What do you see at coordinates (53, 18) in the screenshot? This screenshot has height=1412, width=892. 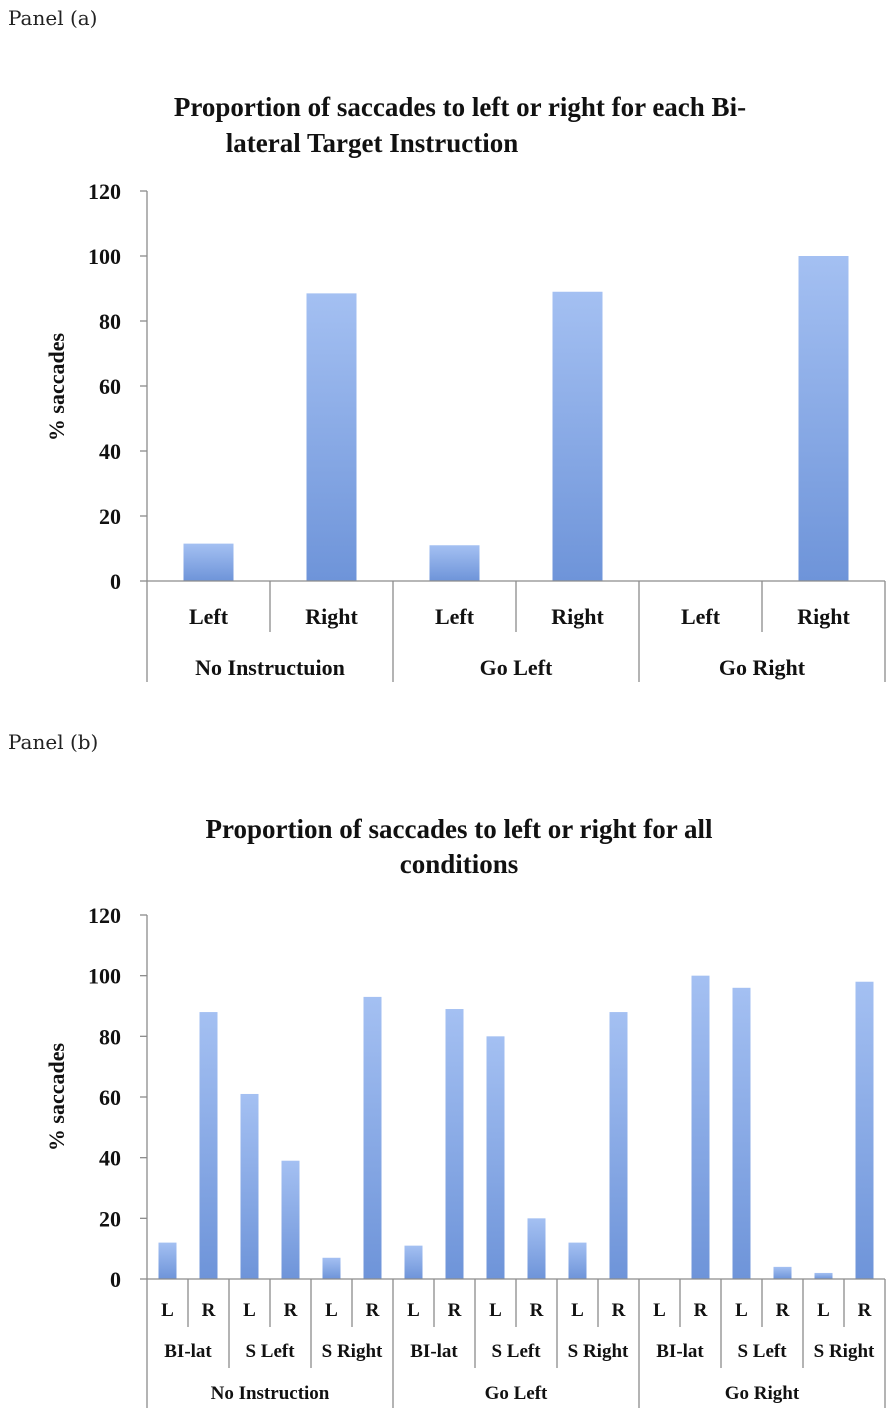 I see `panel-a-label: Panel (a)` at bounding box center [53, 18].